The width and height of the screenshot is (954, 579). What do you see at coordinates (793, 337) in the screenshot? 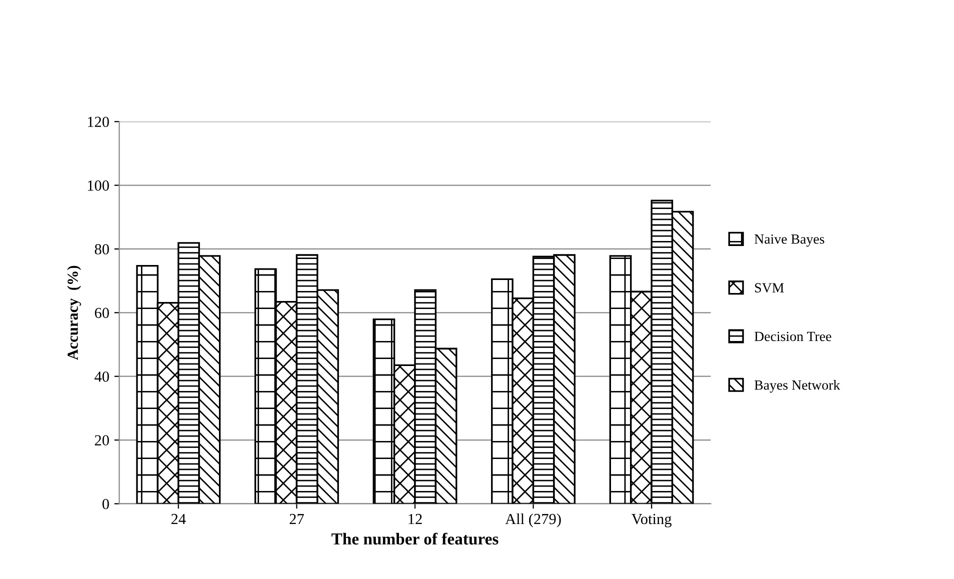
I see `legend-label: Decision Tree` at bounding box center [793, 337].